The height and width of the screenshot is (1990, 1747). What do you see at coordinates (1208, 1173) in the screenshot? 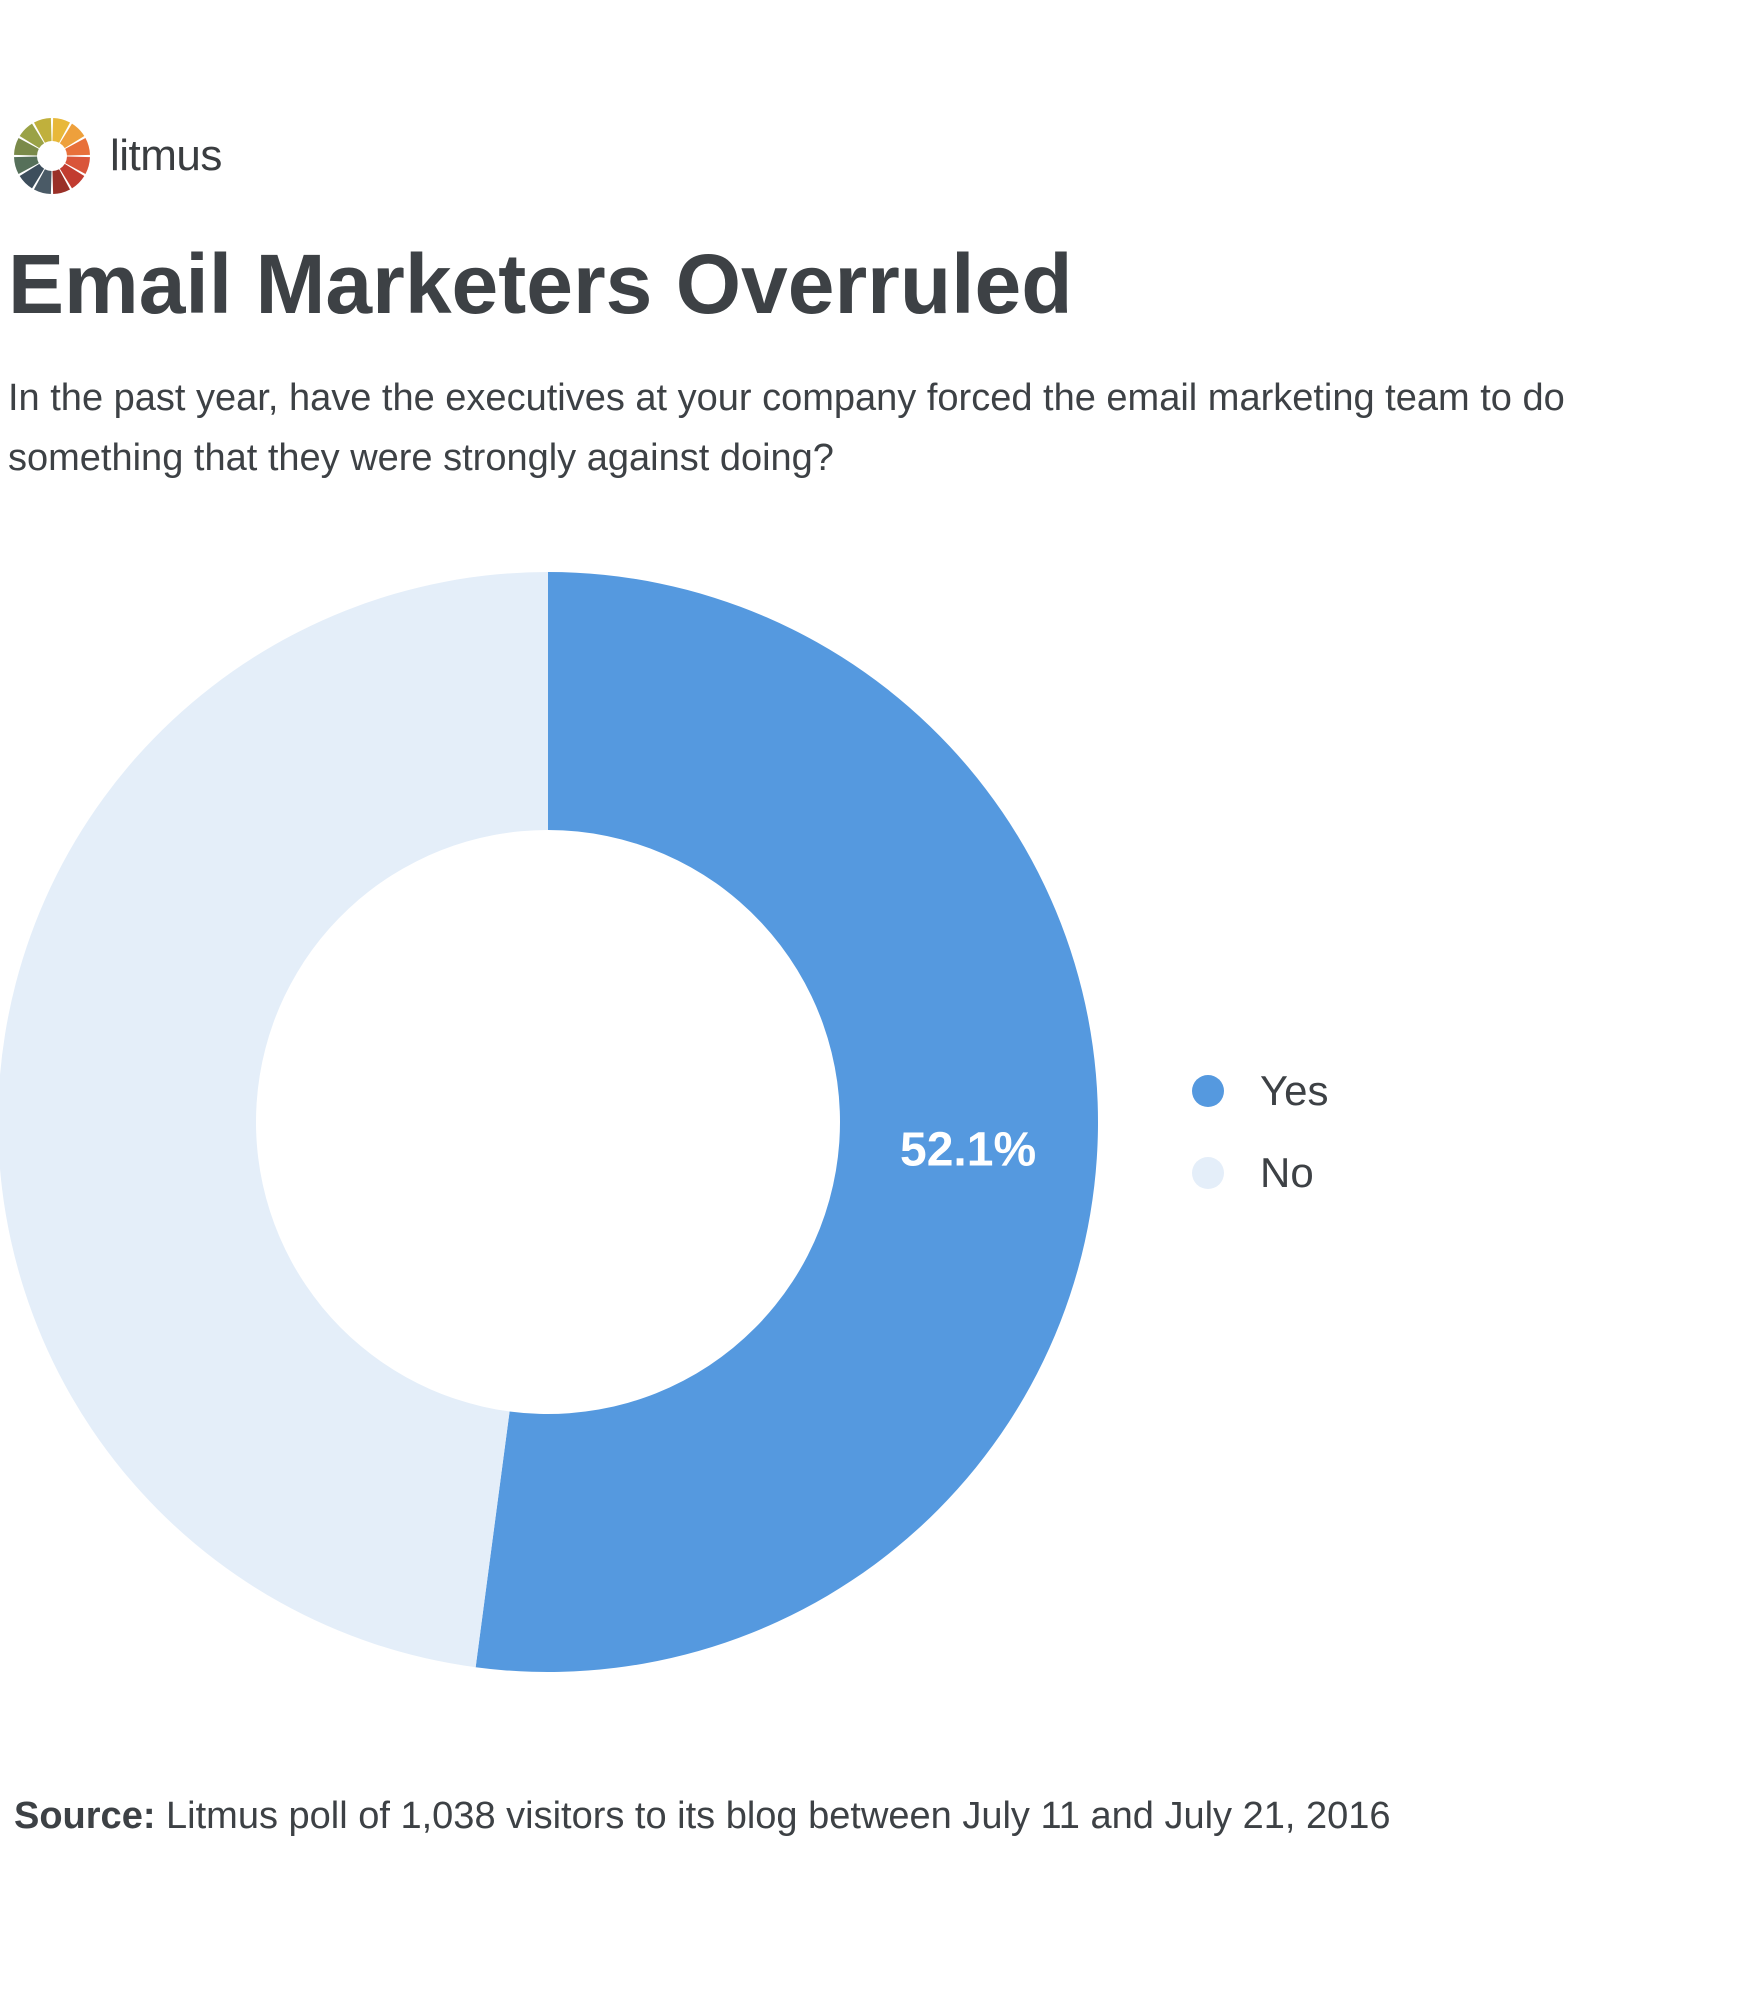
I see `legend-swatch-no` at bounding box center [1208, 1173].